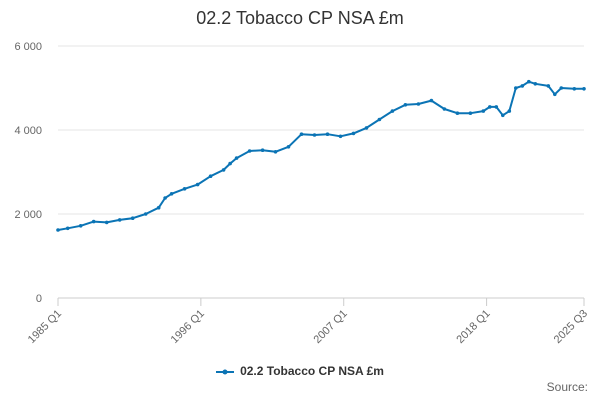 This screenshot has height=400, width=600. Describe the element at coordinates (28, 131) in the screenshot. I see `y-tick-label: 4 000` at that location.